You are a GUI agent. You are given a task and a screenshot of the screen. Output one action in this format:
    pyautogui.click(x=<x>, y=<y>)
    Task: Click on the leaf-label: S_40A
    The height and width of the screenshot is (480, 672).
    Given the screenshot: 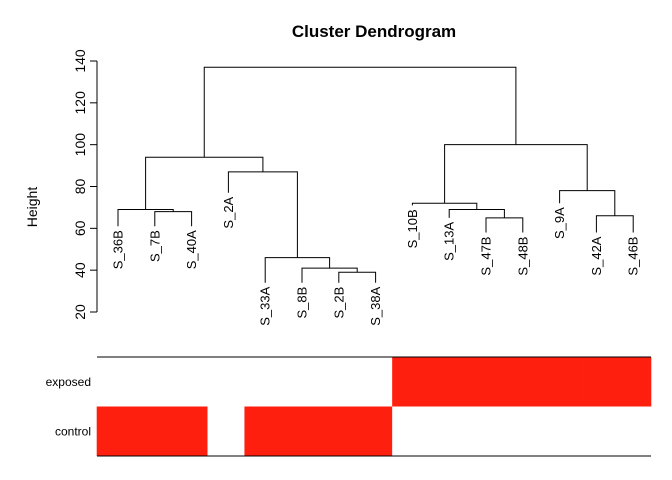 What is the action you would take?
    pyautogui.click(x=191, y=249)
    